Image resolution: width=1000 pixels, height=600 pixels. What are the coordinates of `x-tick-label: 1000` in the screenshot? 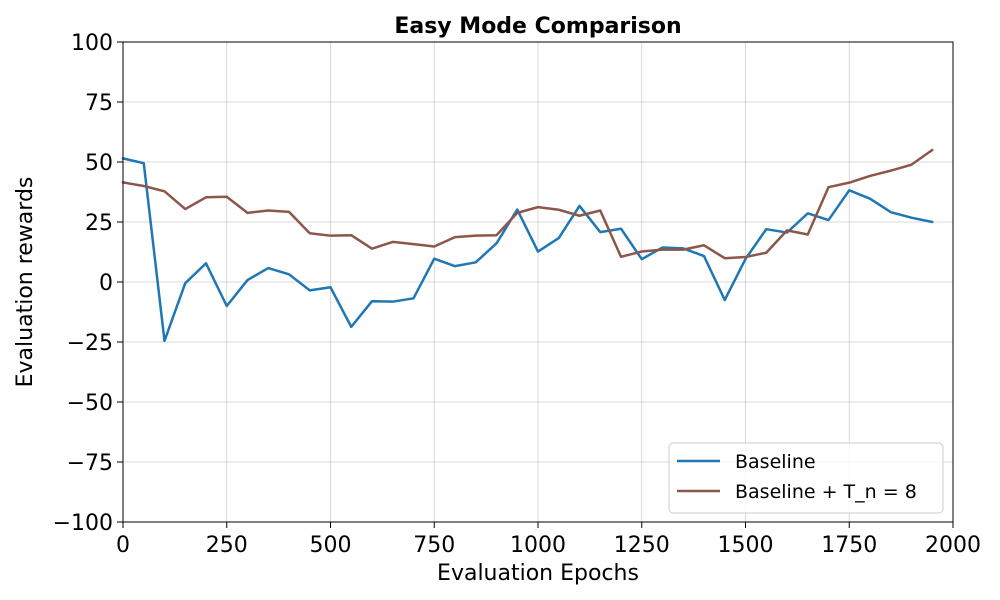 It's located at (538, 545).